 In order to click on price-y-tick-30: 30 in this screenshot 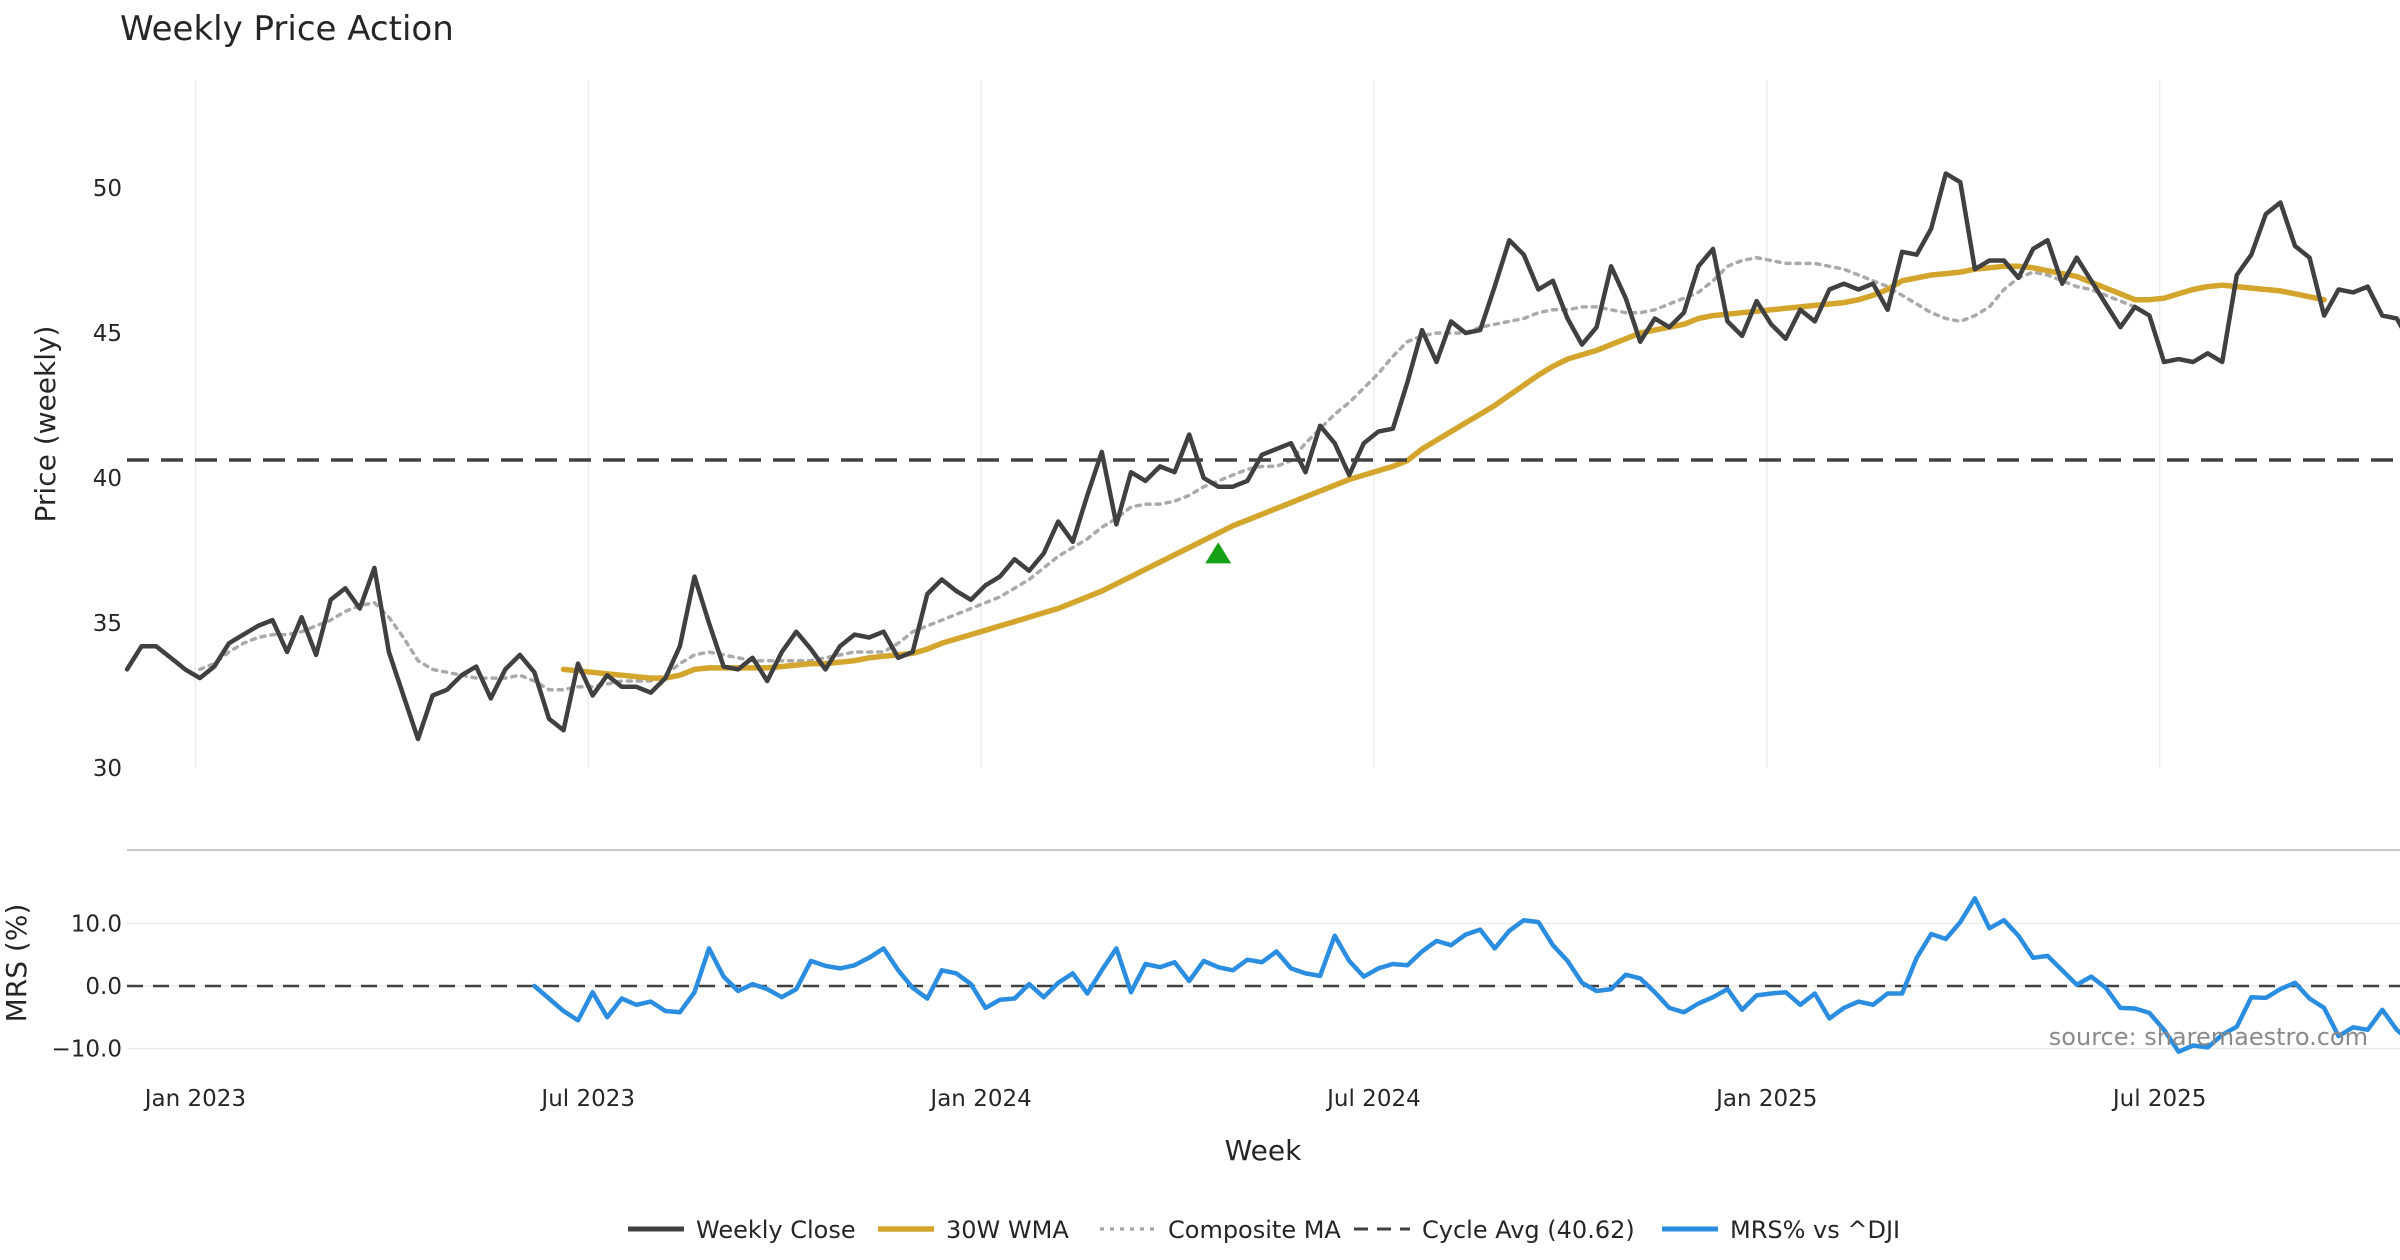, I will do `click(107, 769)`.